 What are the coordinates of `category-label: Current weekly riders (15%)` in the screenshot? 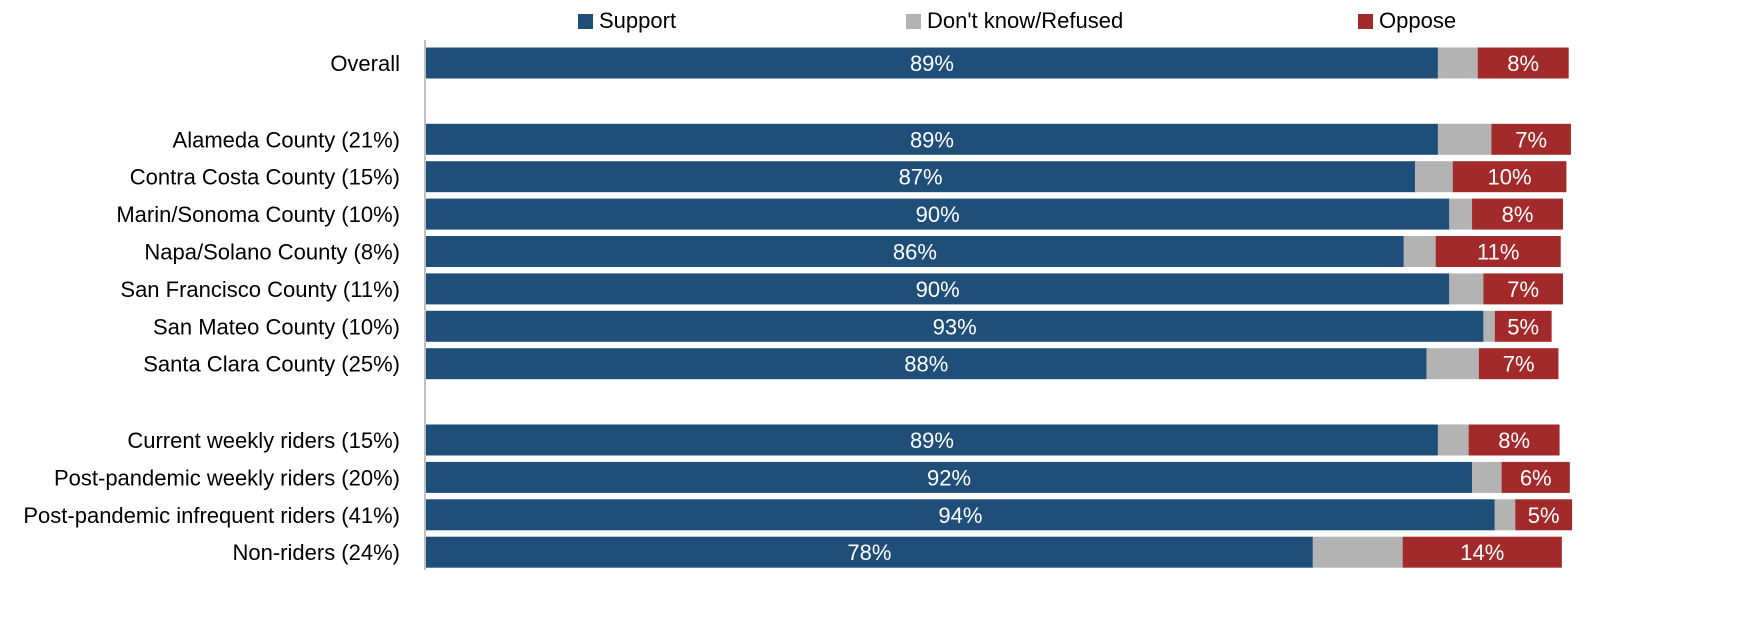 It's located at (263, 440).